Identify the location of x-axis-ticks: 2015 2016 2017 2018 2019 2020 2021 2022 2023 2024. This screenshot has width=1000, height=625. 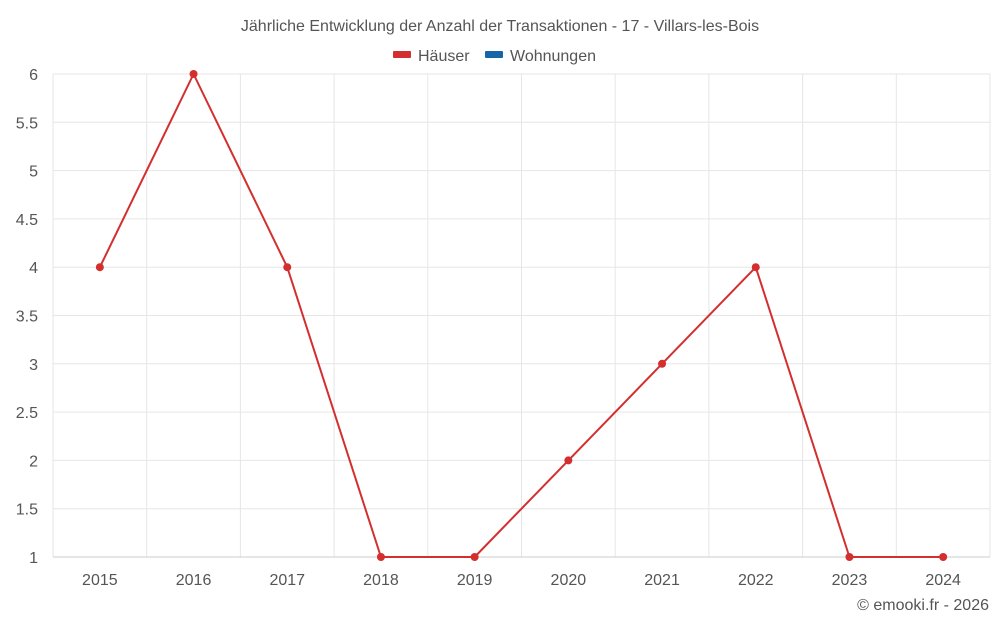
(521, 580).